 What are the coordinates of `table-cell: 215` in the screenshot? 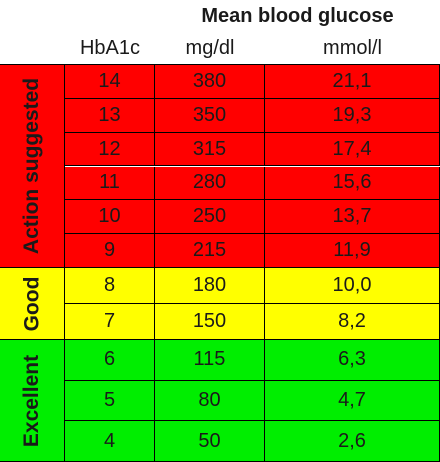 It's located at (210, 251).